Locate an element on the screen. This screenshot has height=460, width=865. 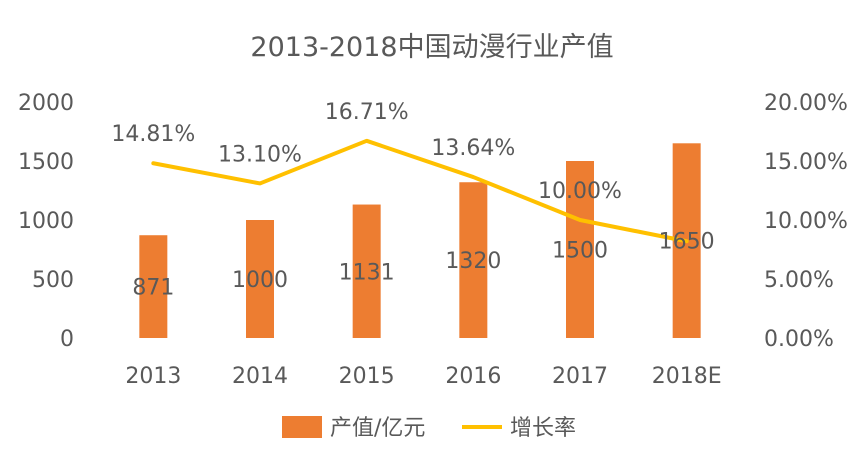
bar-data-label: 871 is located at coordinates (153, 288).